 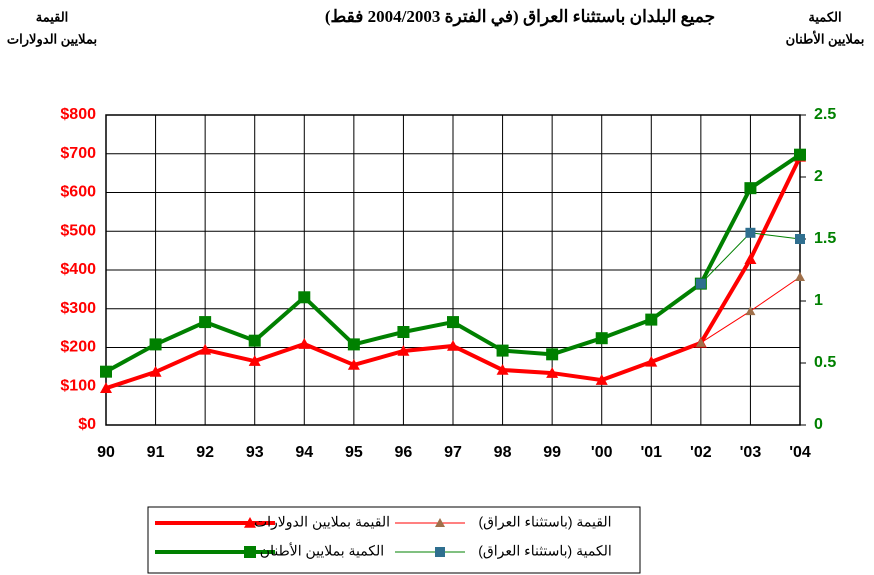 What do you see at coordinates (78, 308) in the screenshot?
I see `y-tick-label: $300` at bounding box center [78, 308].